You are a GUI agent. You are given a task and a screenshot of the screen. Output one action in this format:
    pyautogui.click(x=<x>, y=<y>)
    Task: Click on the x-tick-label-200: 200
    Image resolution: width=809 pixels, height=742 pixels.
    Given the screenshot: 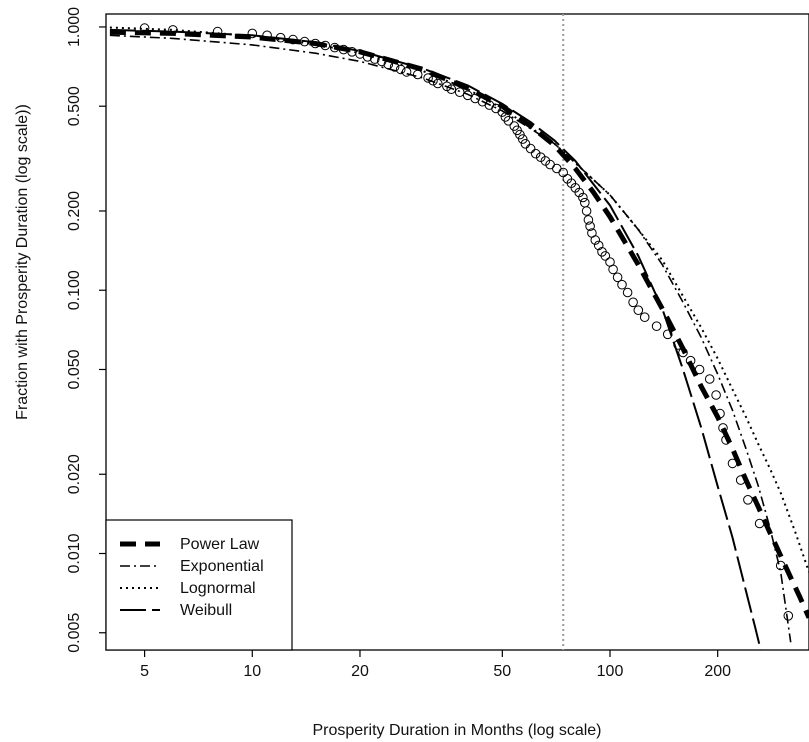 What is the action you would take?
    pyautogui.click(x=717, y=671)
    